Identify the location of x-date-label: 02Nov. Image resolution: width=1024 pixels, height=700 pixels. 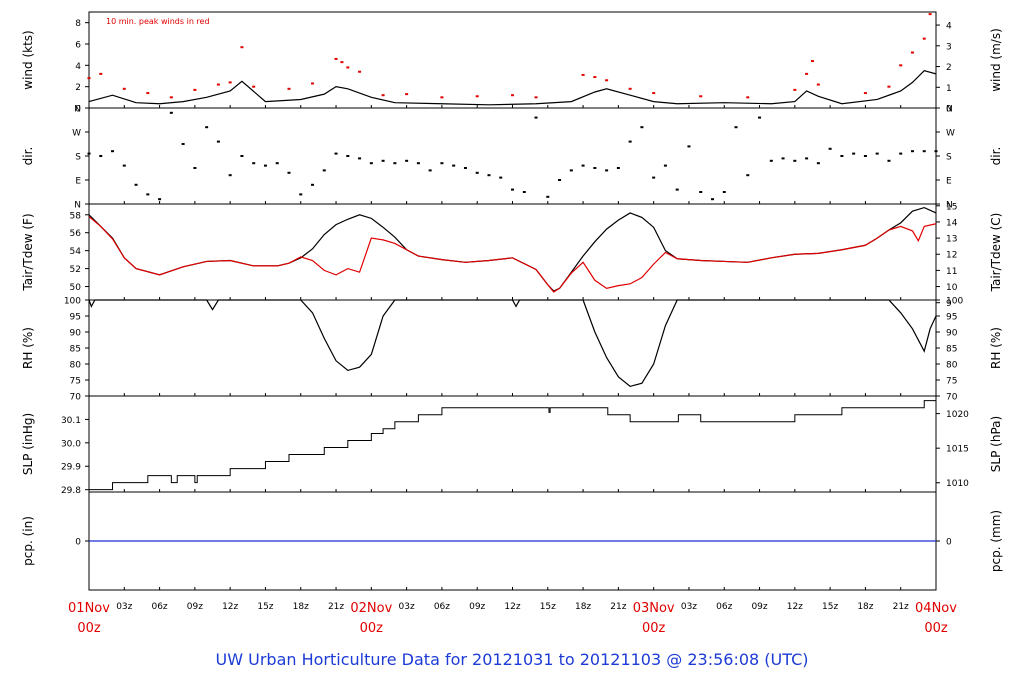
(371, 608).